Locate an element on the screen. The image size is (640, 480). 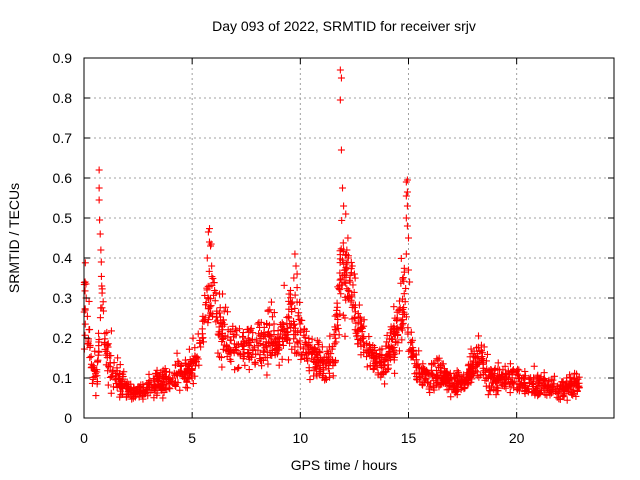
x-axis-title: GPS time / hours is located at coordinates (344, 465).